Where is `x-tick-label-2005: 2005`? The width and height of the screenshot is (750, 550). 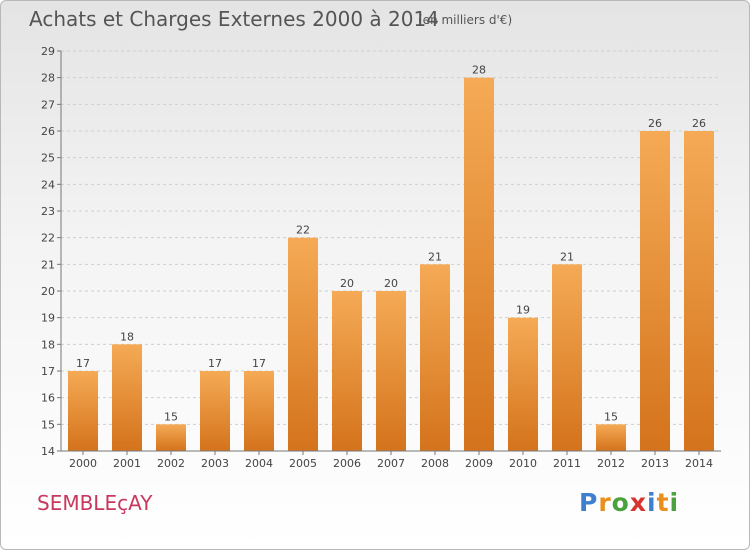 x-tick-label-2005: 2005 is located at coordinates (303, 463).